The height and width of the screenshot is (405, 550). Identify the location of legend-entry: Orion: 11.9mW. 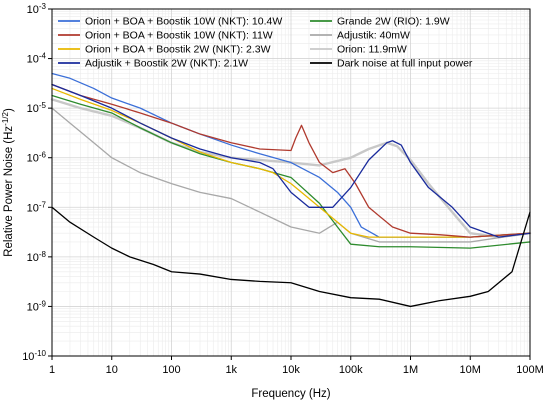
(372, 50).